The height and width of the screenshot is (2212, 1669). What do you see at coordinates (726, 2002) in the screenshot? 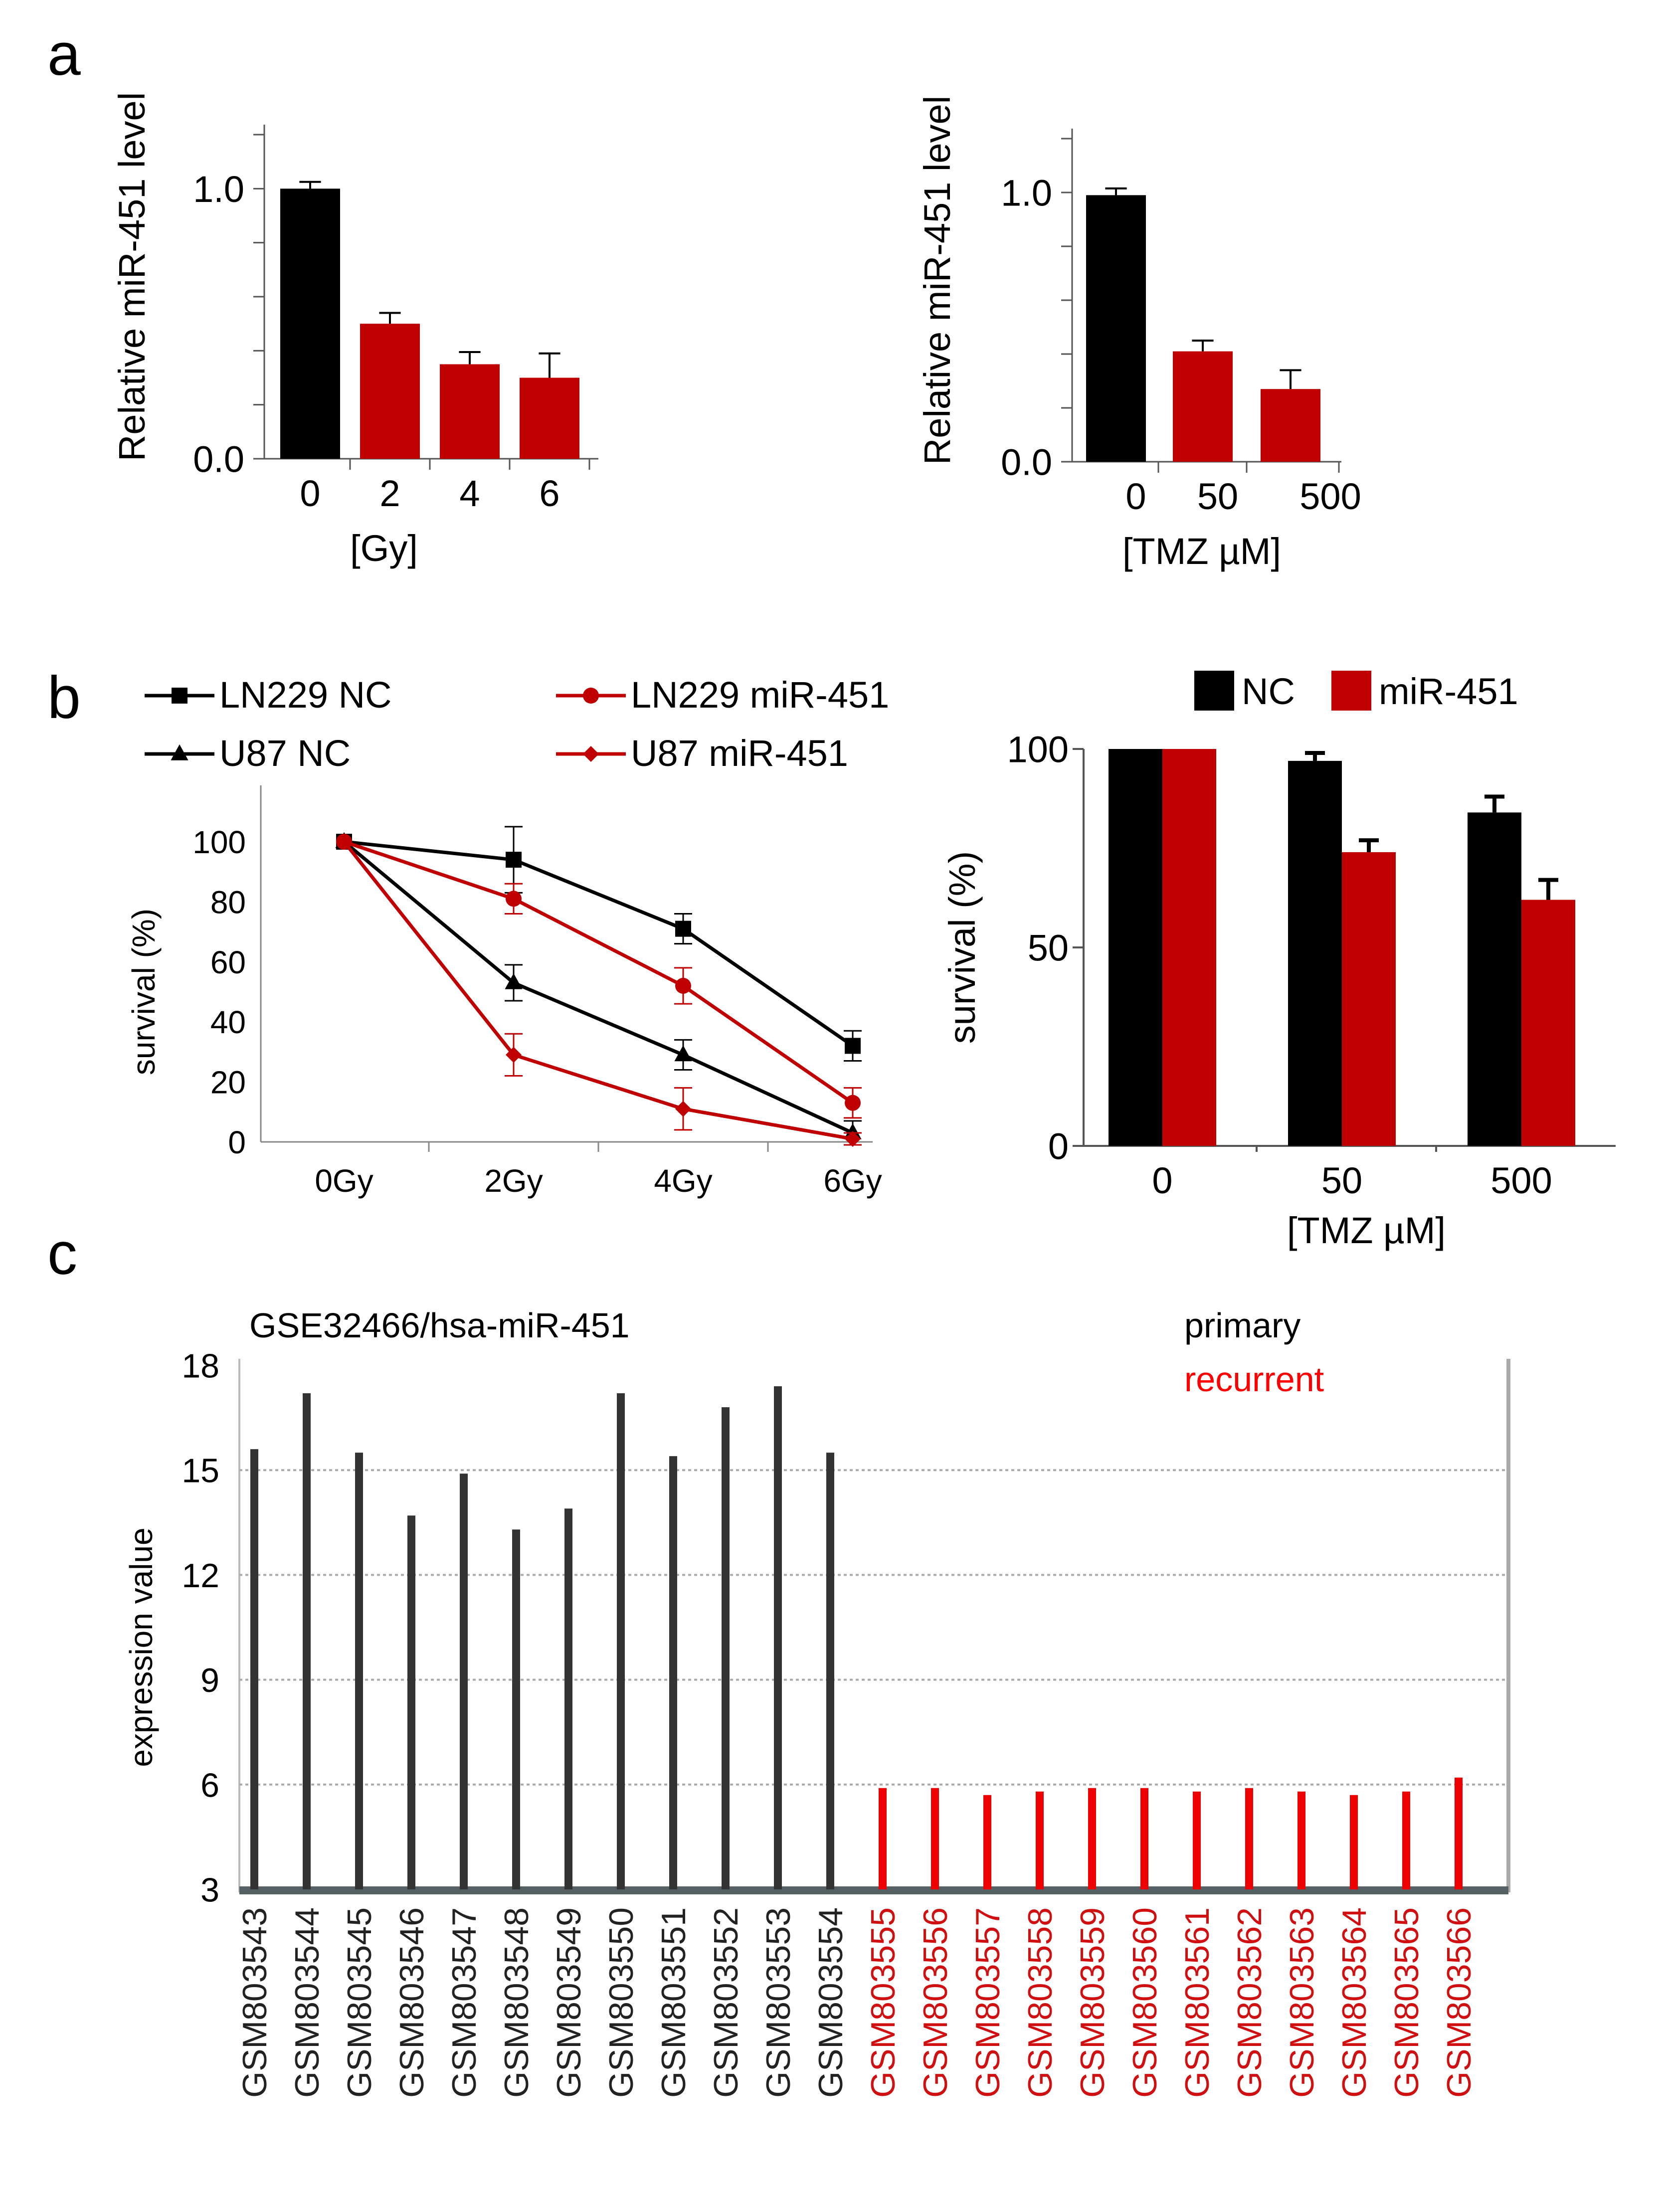
I see `x-category-label: GSM803552` at bounding box center [726, 2002].